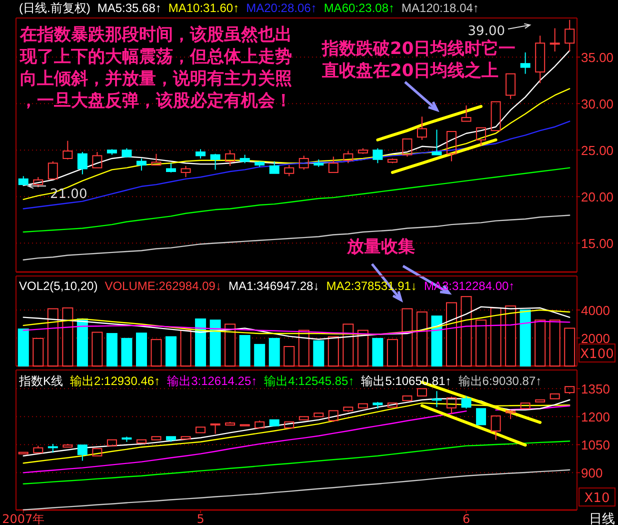 The image size is (618, 525). What do you see at coordinates (595, 338) in the screenshot?
I see `y-tick-label: 2000` at bounding box center [595, 338].